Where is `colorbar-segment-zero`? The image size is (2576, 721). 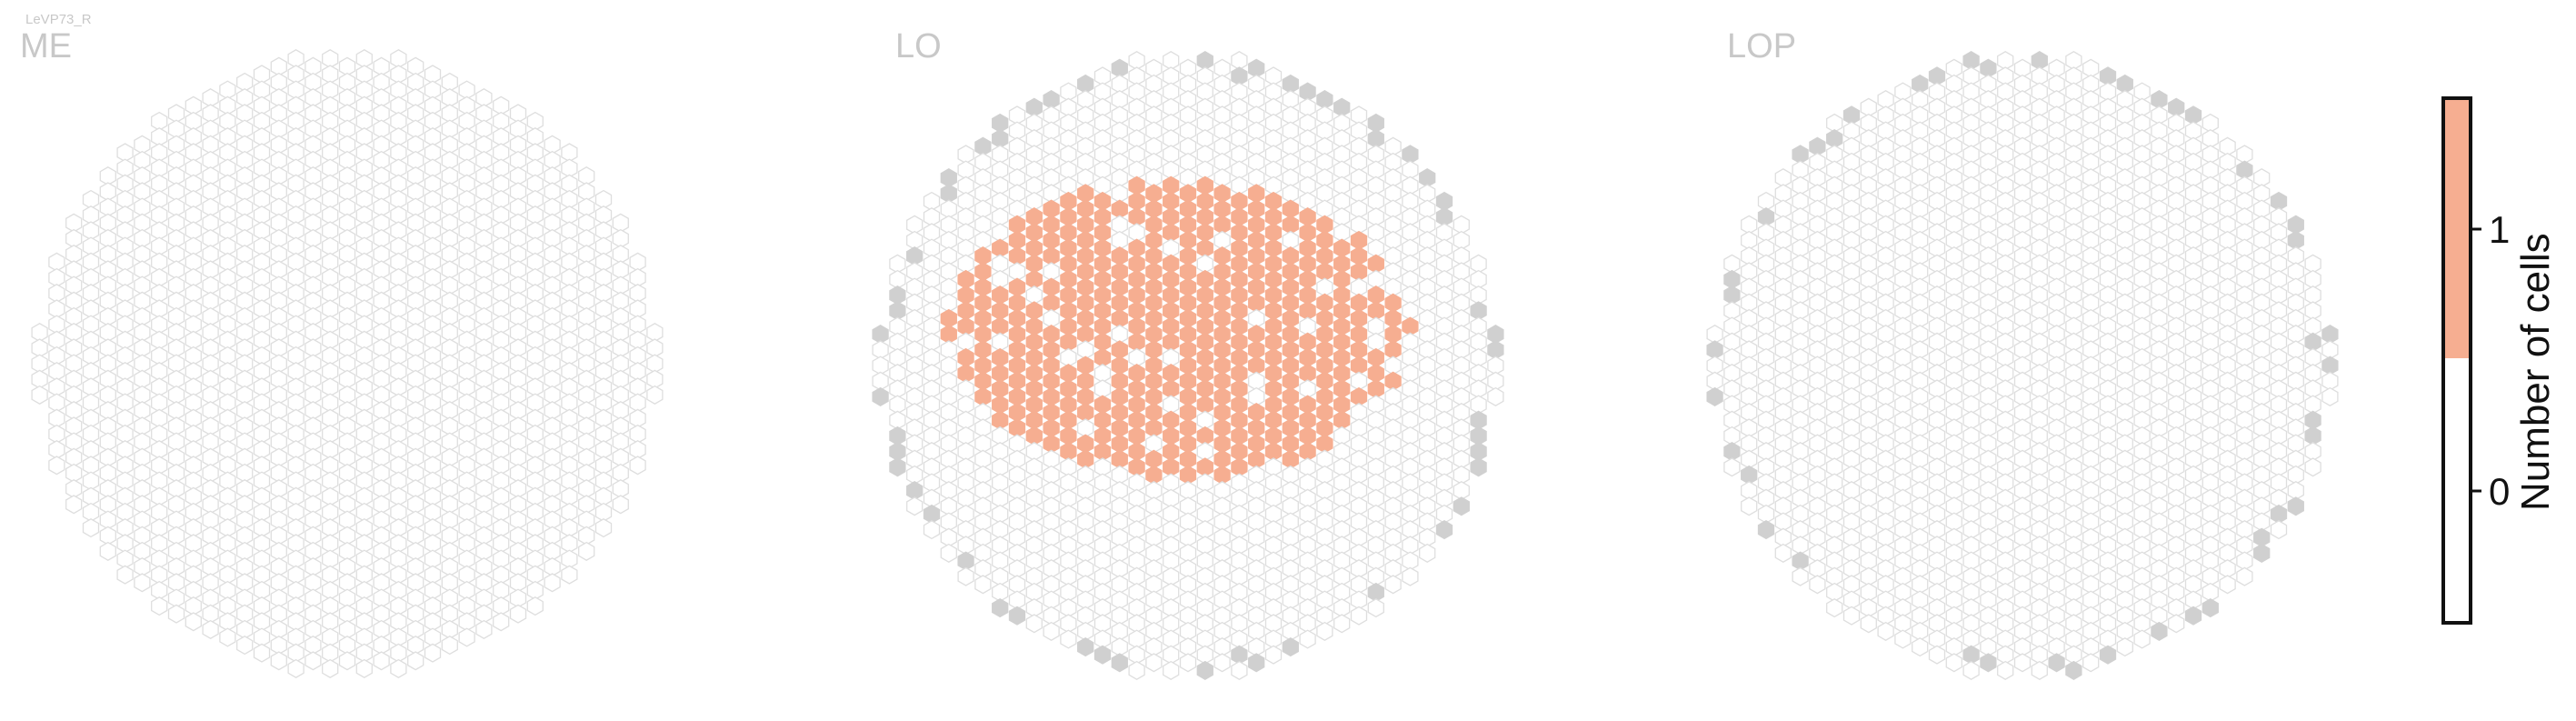
colorbar-segment-zero is located at coordinates (2457, 490).